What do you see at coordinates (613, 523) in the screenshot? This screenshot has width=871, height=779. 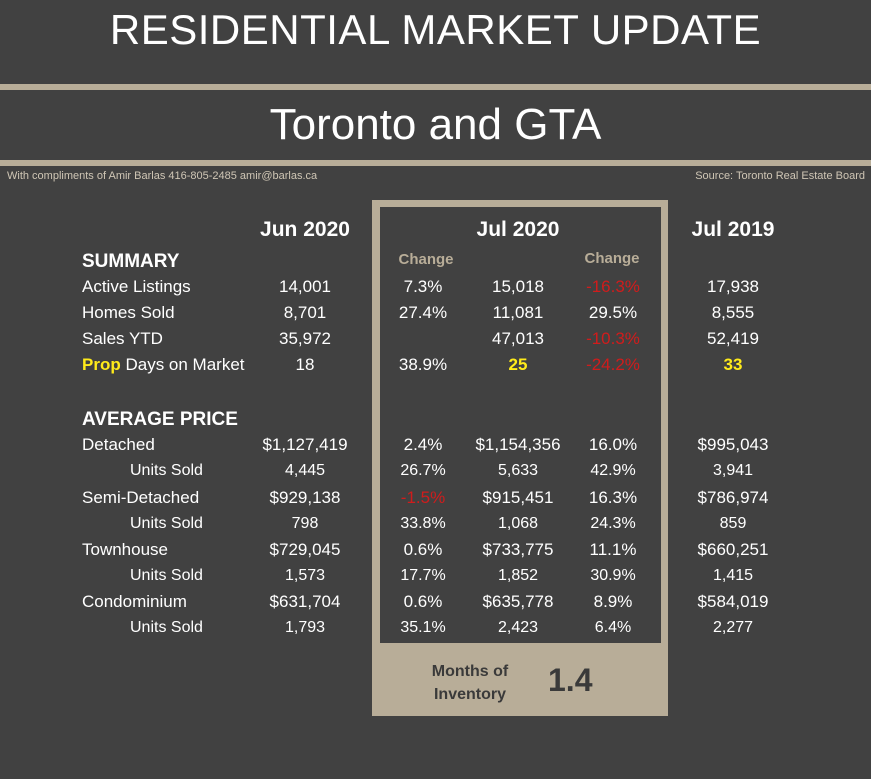 I see `change-year: 24.3%` at bounding box center [613, 523].